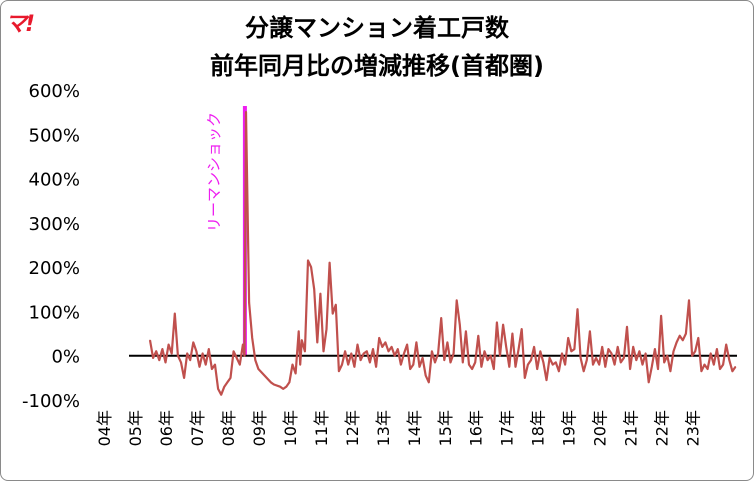 This screenshot has width=754, height=481. What do you see at coordinates (214, 172) in the screenshot?
I see `annotation-label: リーマンショック` at bounding box center [214, 172].